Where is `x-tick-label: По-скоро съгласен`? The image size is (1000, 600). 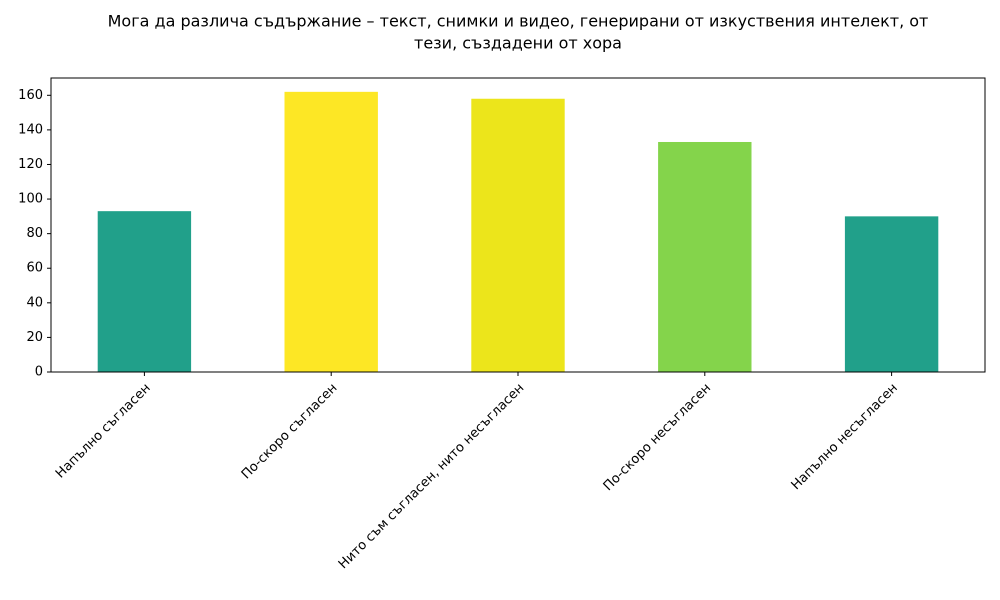
x-tick-label: По-скоро съгласен is located at coordinates (290, 432).